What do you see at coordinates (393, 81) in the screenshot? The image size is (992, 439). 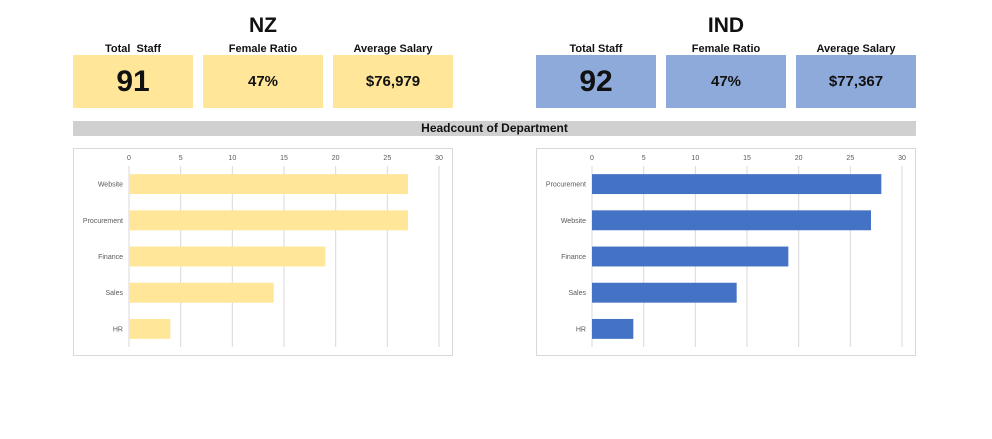 I see `kpi-average-salary-nz: $76,979` at bounding box center [393, 81].